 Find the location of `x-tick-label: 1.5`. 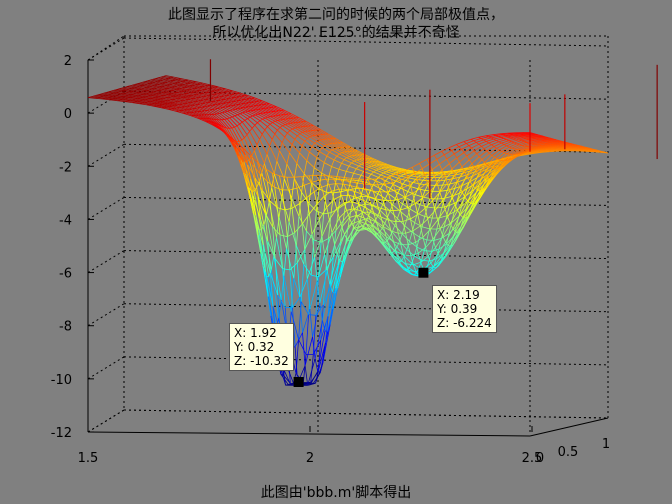

x-tick-label: 1.5 is located at coordinates (88, 458).